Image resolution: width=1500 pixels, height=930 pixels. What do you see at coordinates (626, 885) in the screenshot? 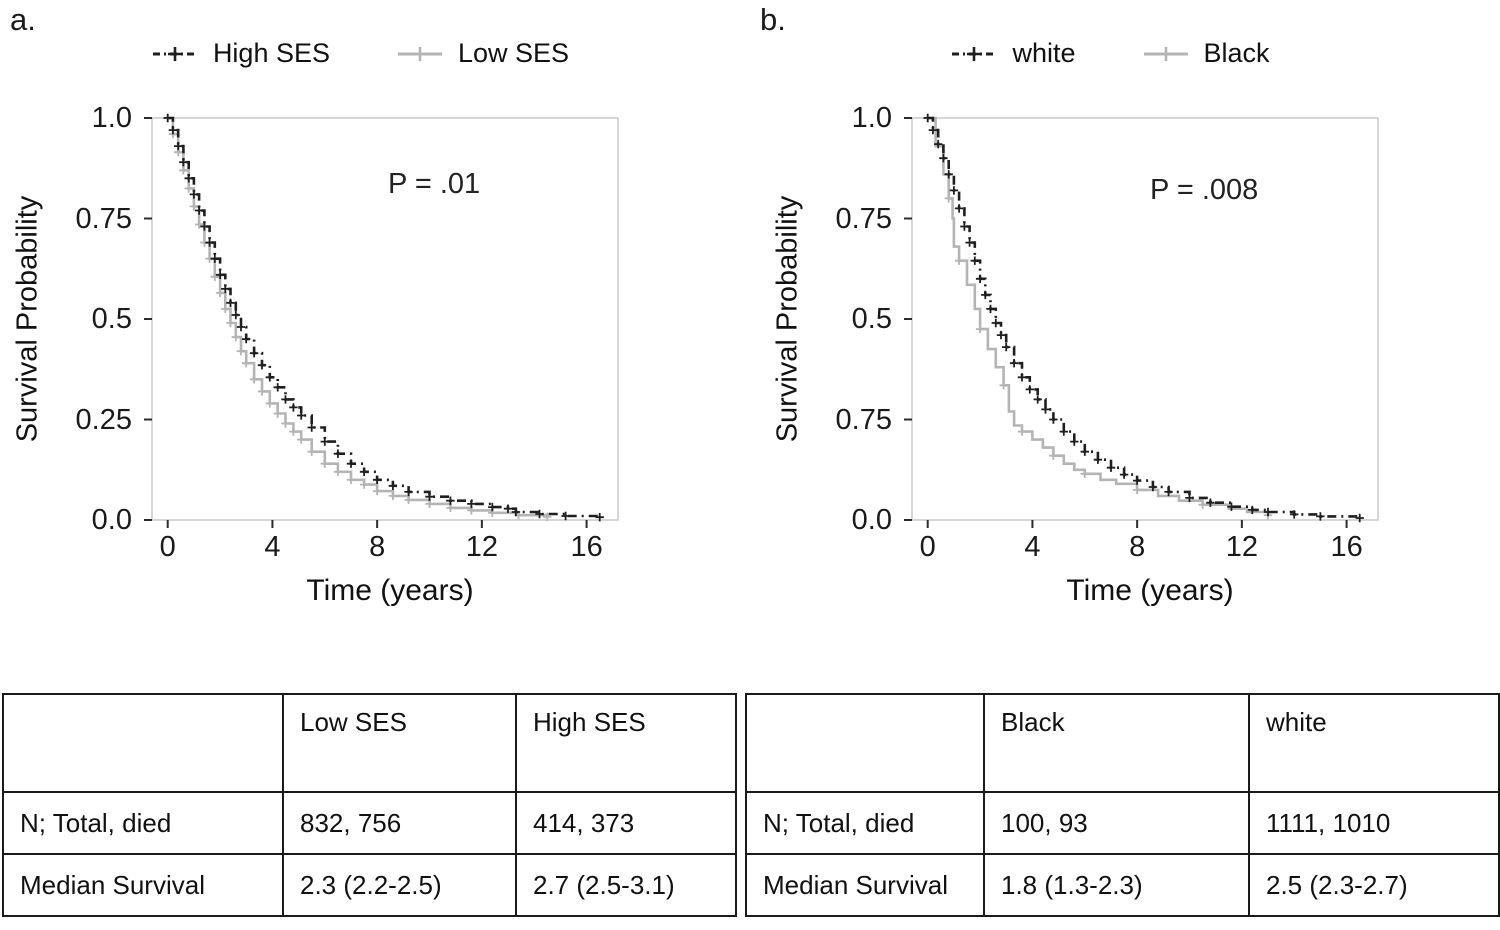
I see `table-a-median-high-ses: 2.7 (2.5-3.1)` at bounding box center [626, 885].